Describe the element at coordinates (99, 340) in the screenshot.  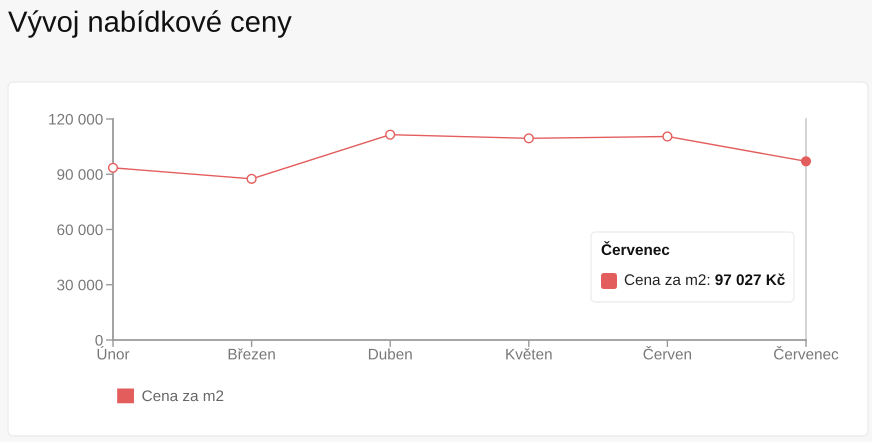
I see `y-tick-label: 0` at that location.